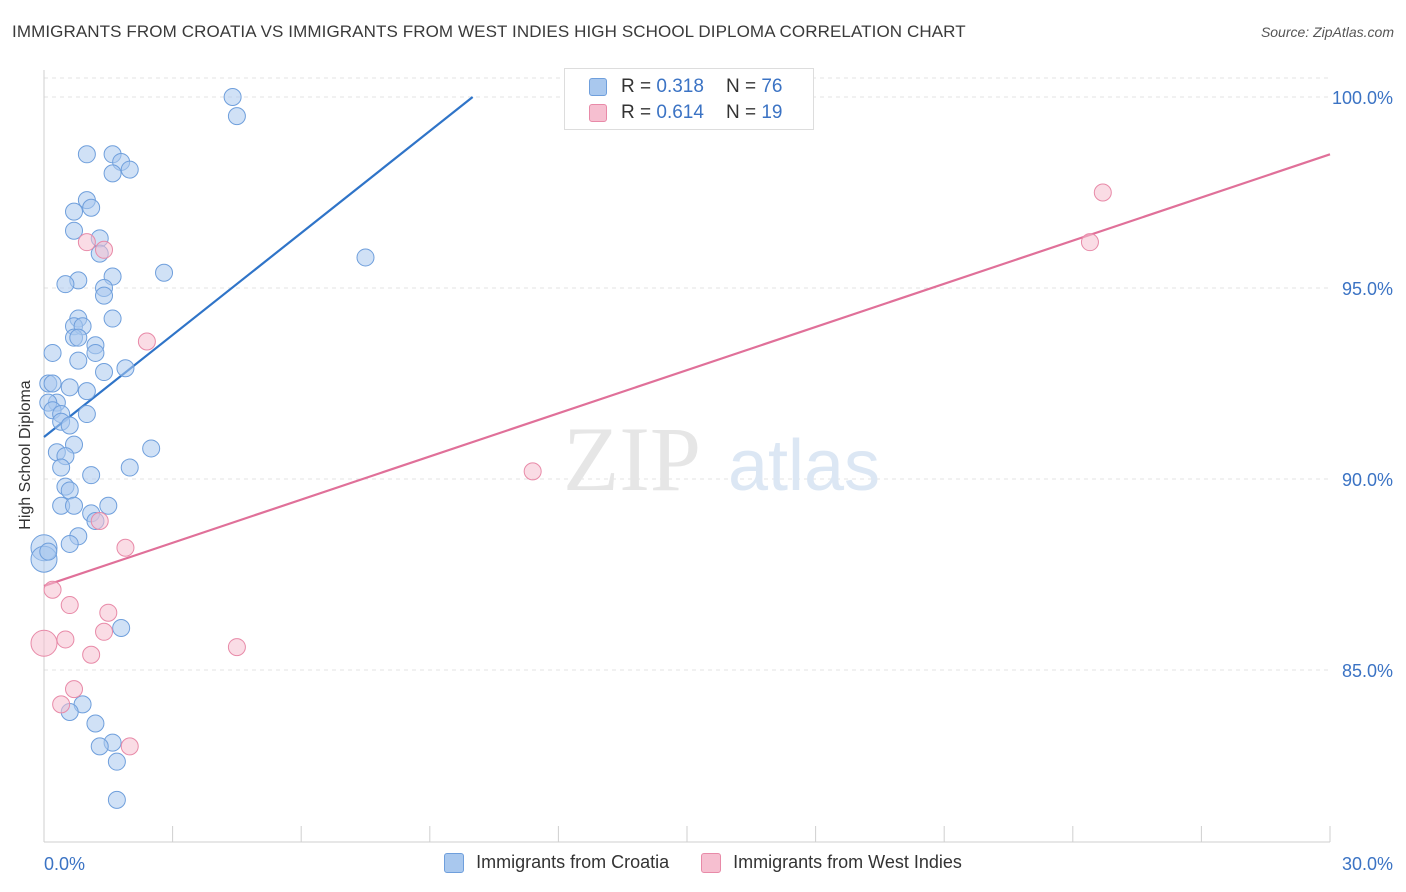  Describe the element at coordinates (804, 466) in the screenshot. I see `watermark-atlas: atlas` at that location.